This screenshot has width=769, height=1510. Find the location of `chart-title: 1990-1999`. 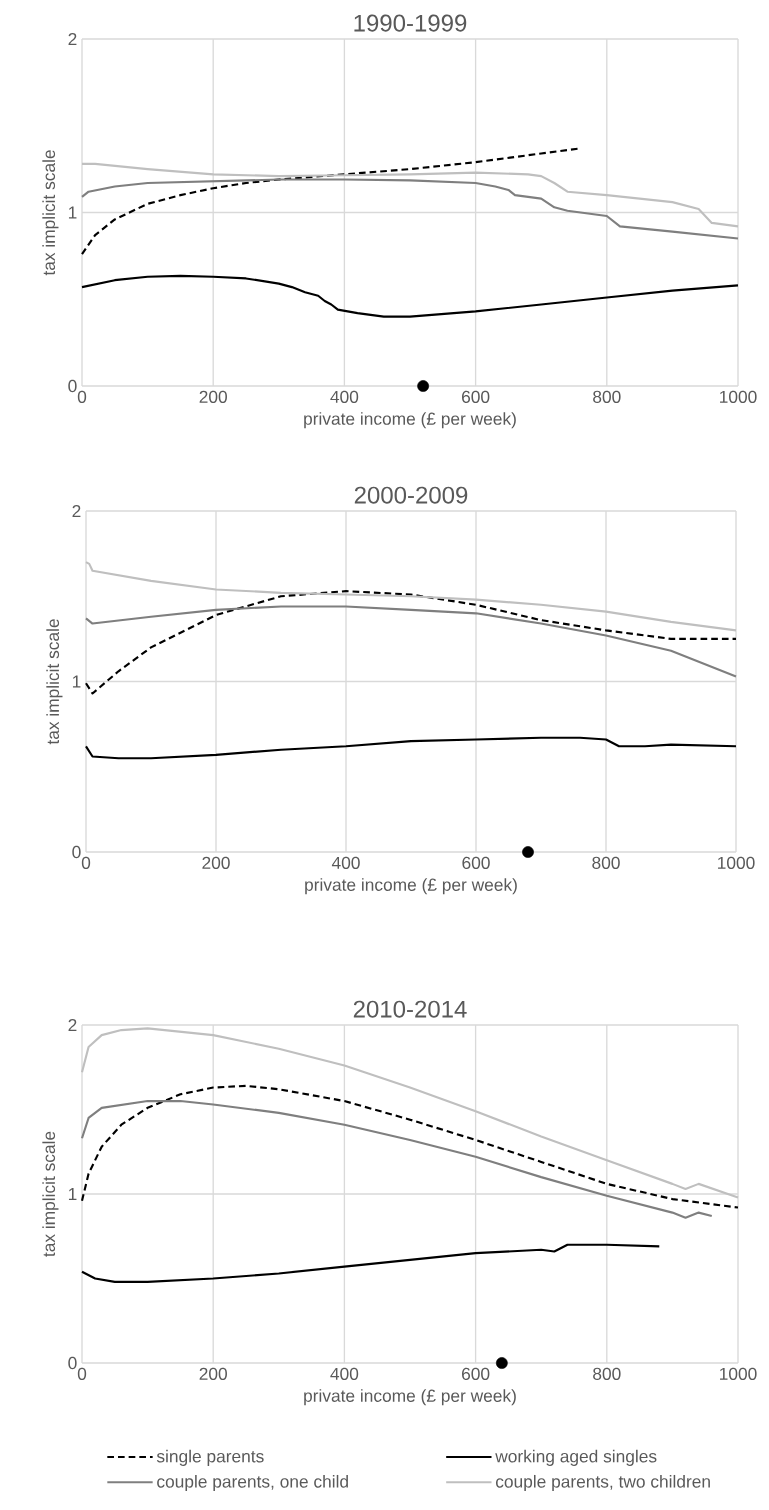

chart-title: 1990-1999 is located at coordinates (410, 23).